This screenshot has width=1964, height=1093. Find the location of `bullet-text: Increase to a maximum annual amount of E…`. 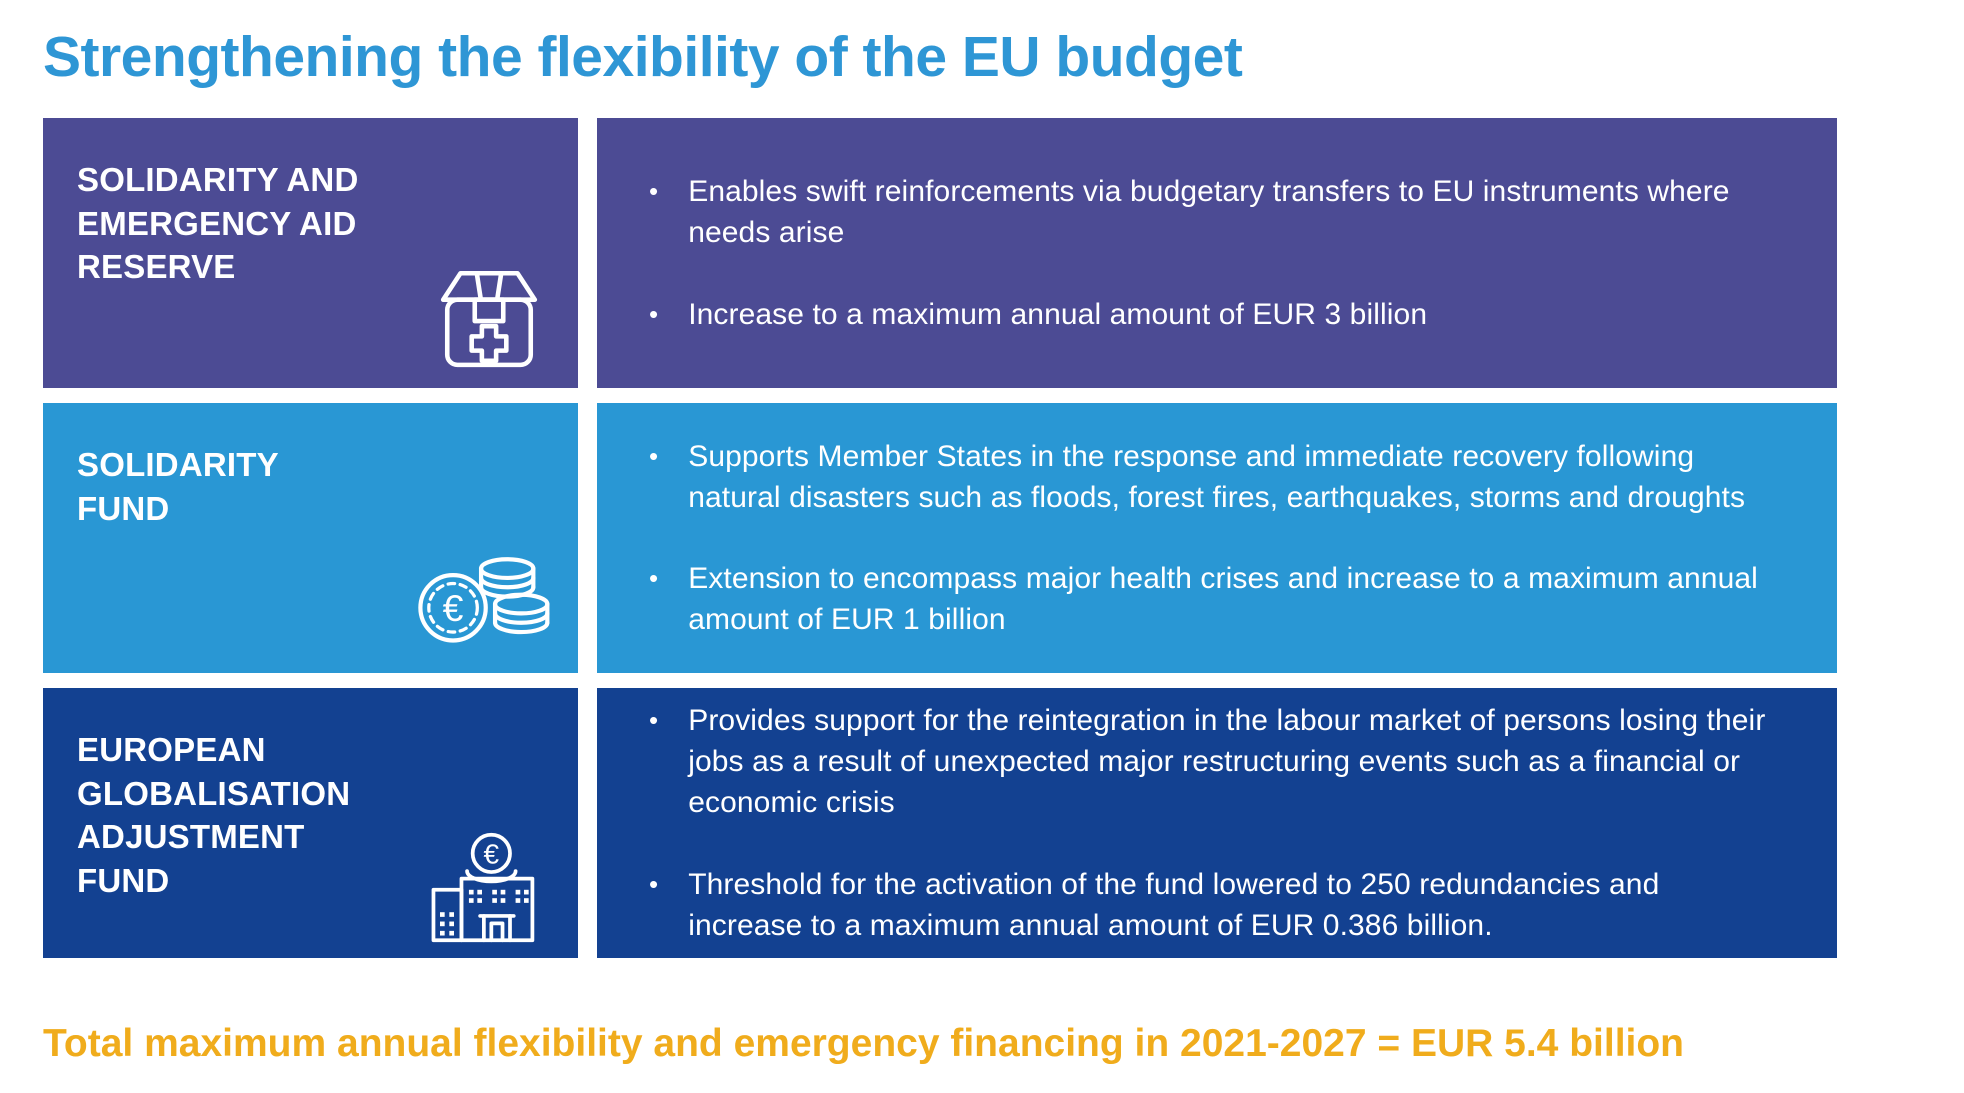

bullet-text: Increase to a maximum annual amount of E… is located at coordinates (1058, 314).